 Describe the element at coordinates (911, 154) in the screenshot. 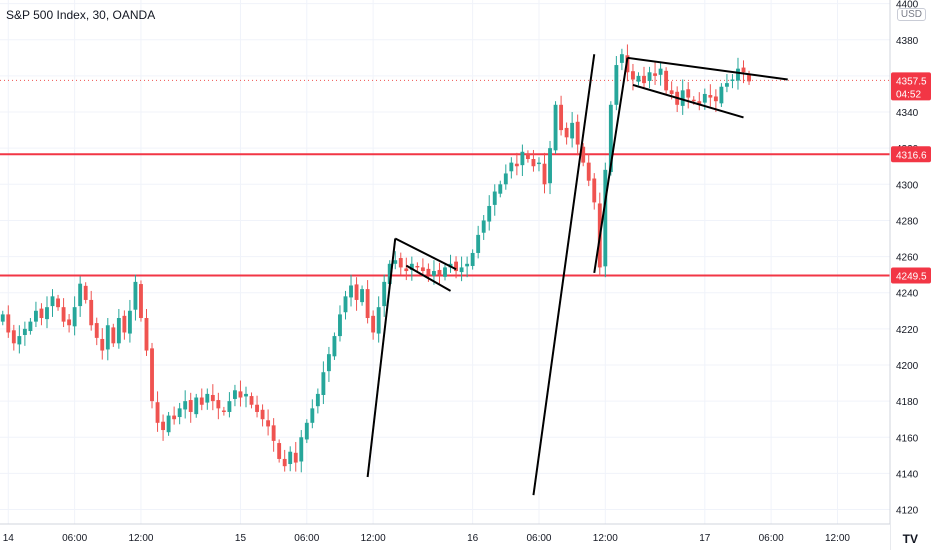

I see `level-price-label-background` at that location.